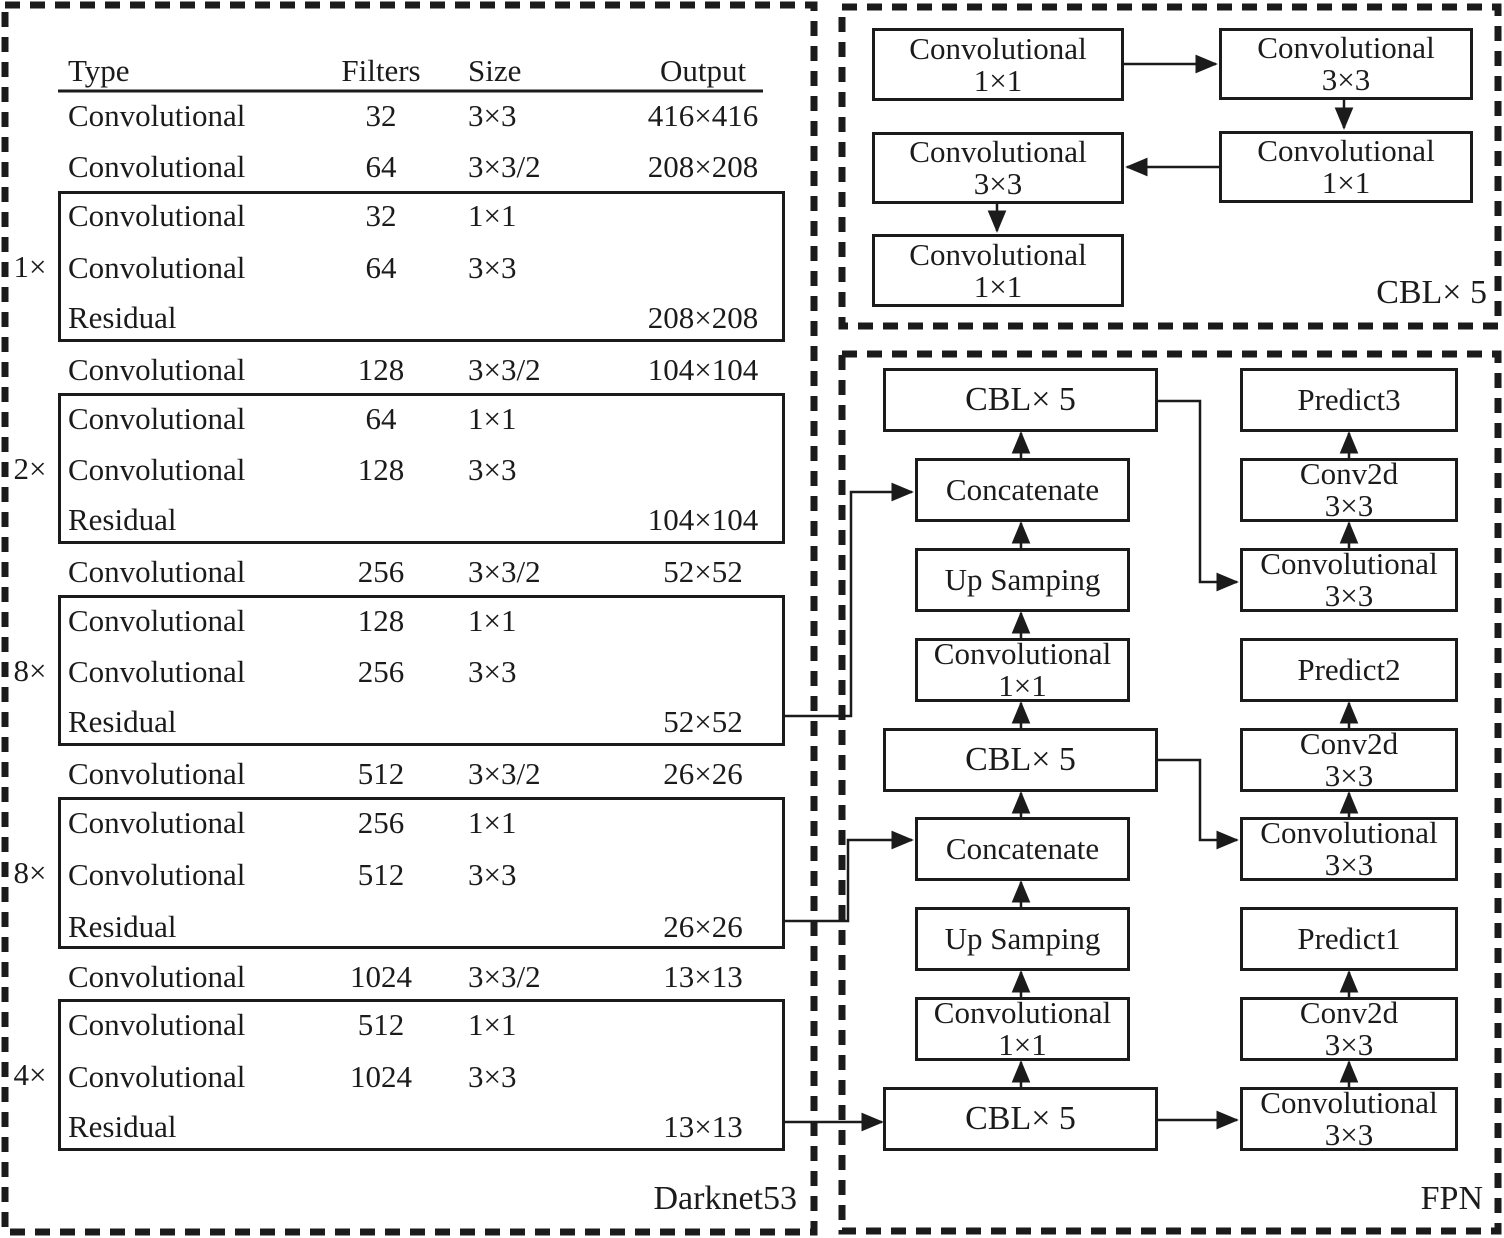 This screenshot has height=1238, width=1504. Describe the element at coordinates (1022, 654) in the screenshot. I see `fpn-chain-box-3-label: Convolutional` at that location.